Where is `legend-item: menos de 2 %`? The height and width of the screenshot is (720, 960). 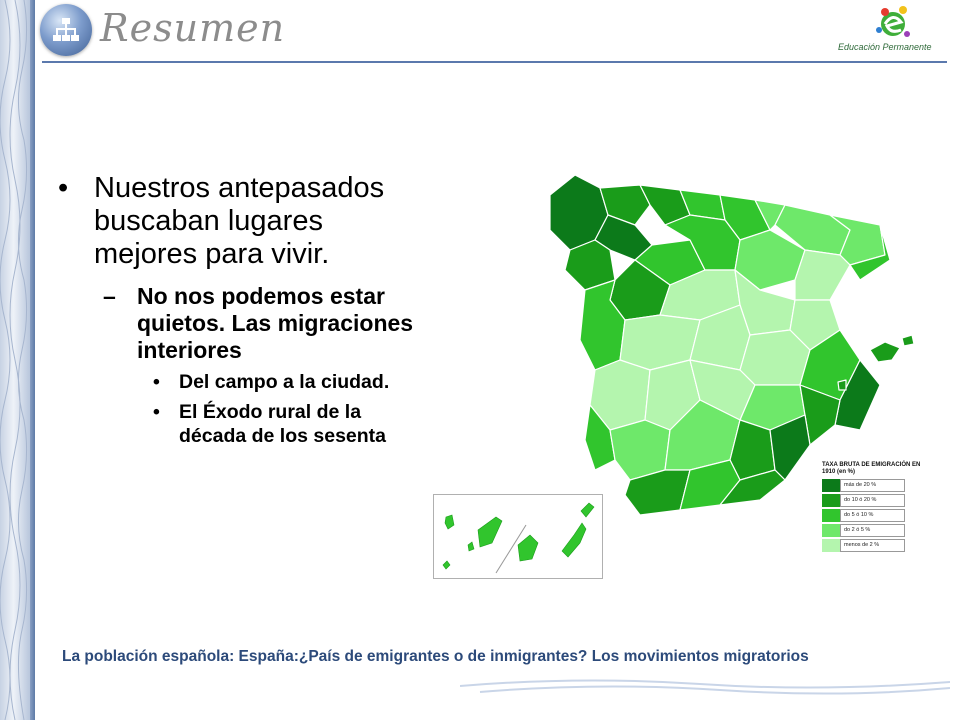 legend-item: menos de 2 % is located at coordinates (877, 545).